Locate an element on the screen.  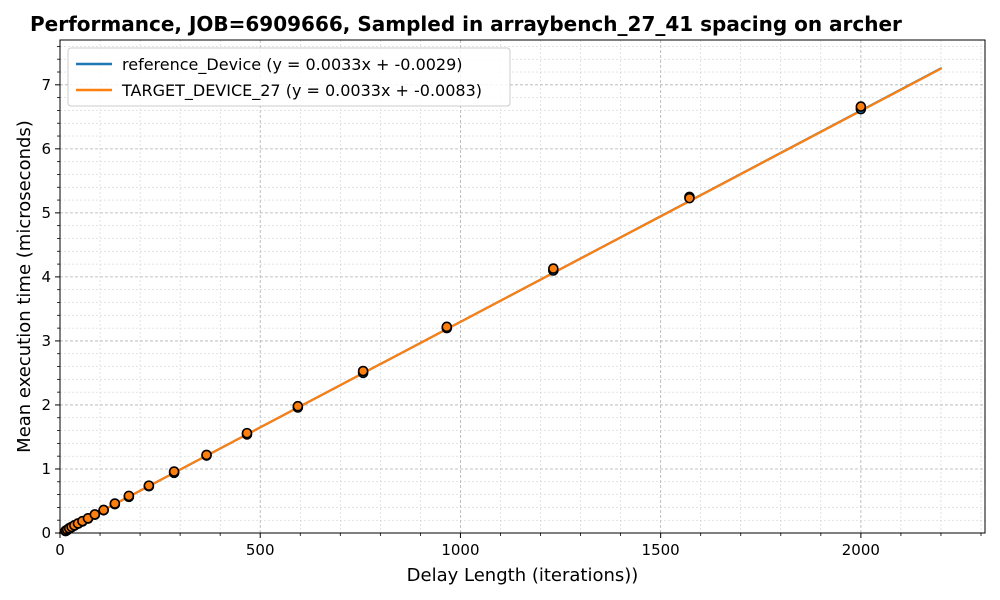
legend-entry-label: TARGET_DEVICE_27 (y = 0.0033x + -0.0083) is located at coordinates (301, 91).